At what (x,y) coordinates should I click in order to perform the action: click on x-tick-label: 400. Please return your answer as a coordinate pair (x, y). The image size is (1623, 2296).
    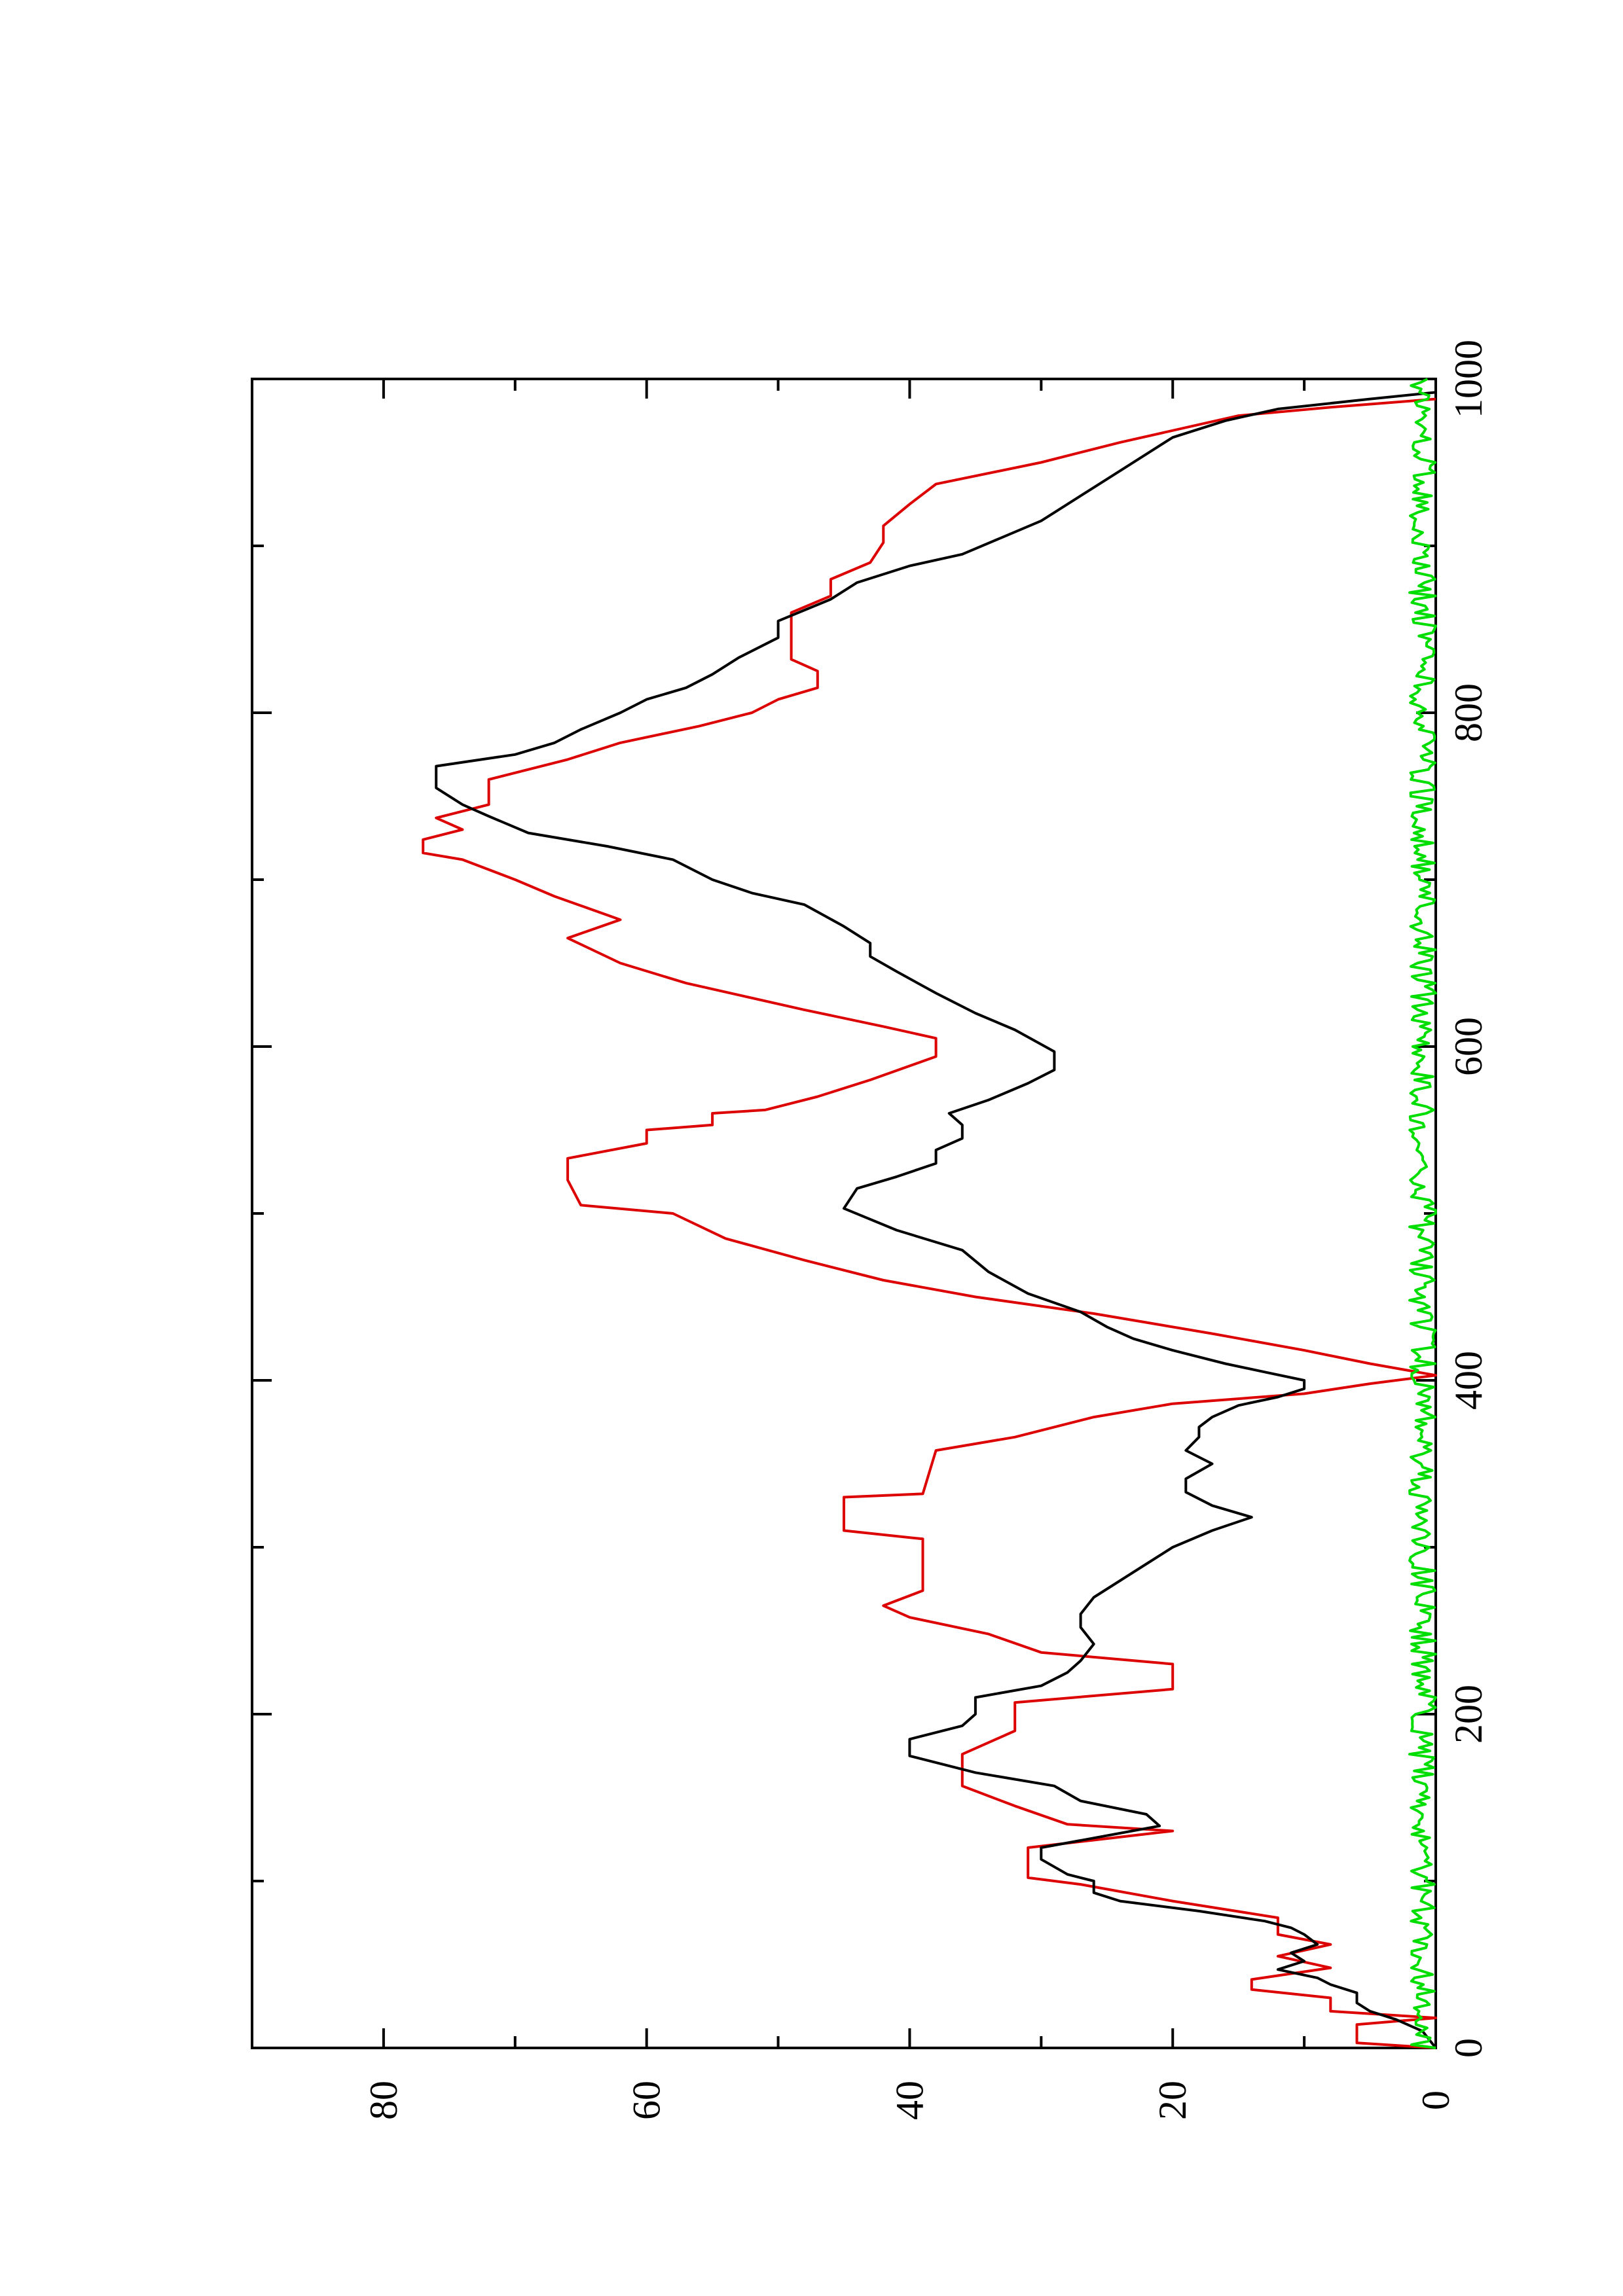
    Looking at the image, I should click on (1468, 1381).